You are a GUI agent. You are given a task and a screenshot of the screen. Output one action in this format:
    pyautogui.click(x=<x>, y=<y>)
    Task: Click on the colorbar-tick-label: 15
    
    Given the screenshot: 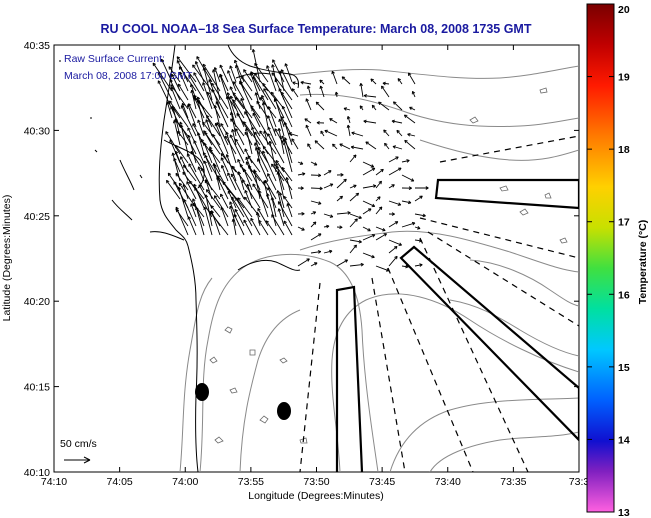 What is the action you would take?
    pyautogui.click(x=624, y=368)
    